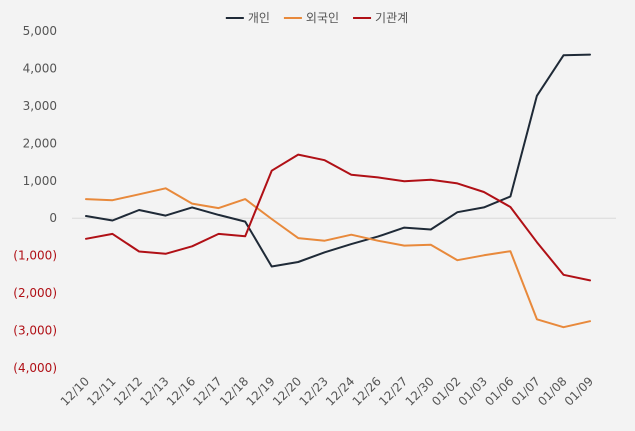  I want to click on x-tick-label: 12/19, so click(260, 391).